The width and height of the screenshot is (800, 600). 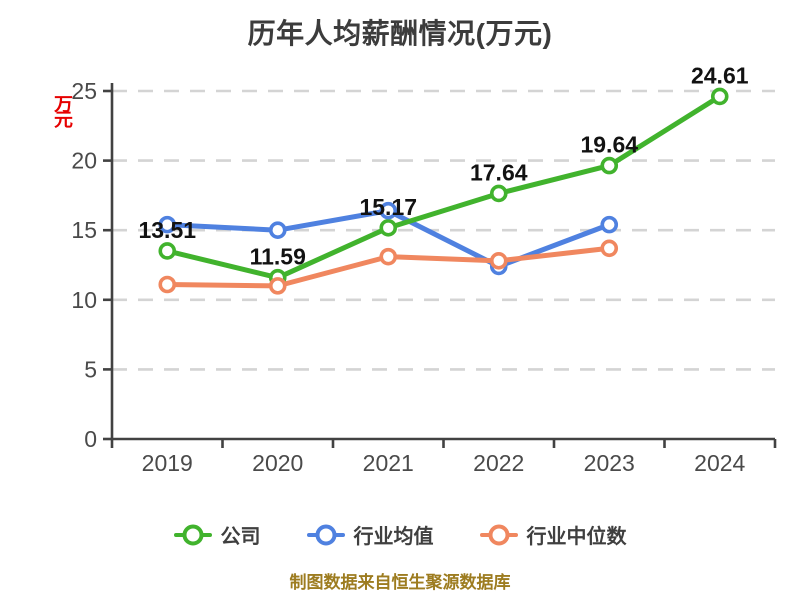 I want to click on data-point-行业中位数-2022, so click(x=498, y=261).